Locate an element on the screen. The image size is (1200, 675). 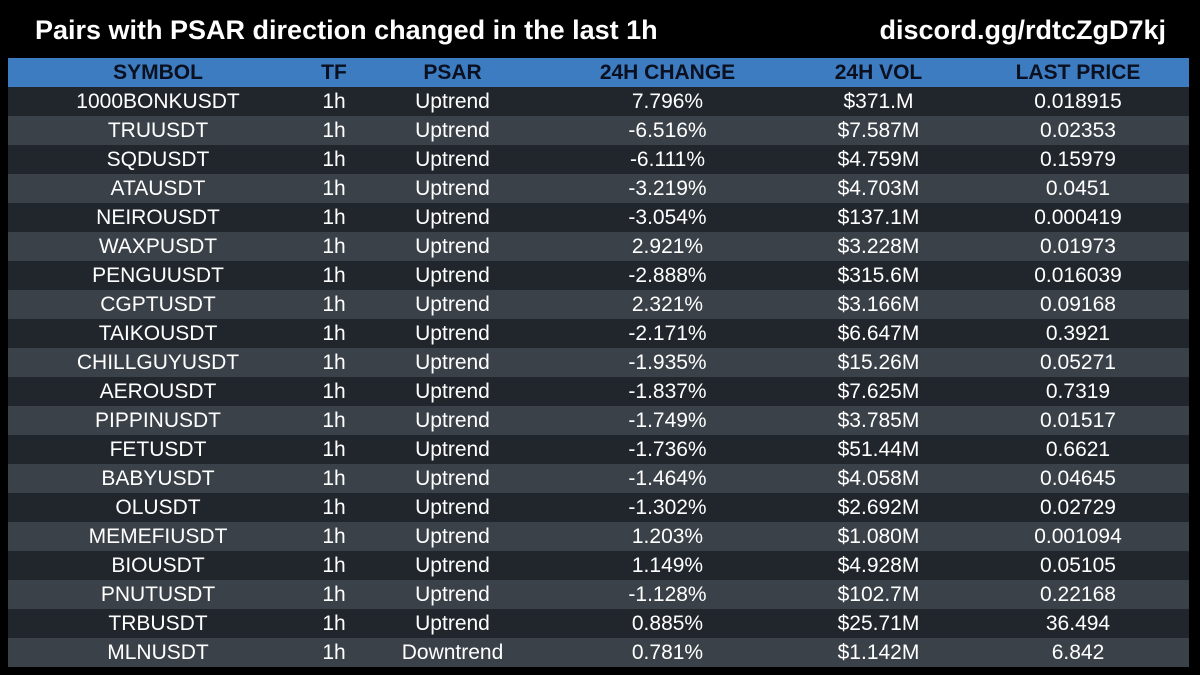
cell-symbol: BIOUSDT is located at coordinates (158, 565).